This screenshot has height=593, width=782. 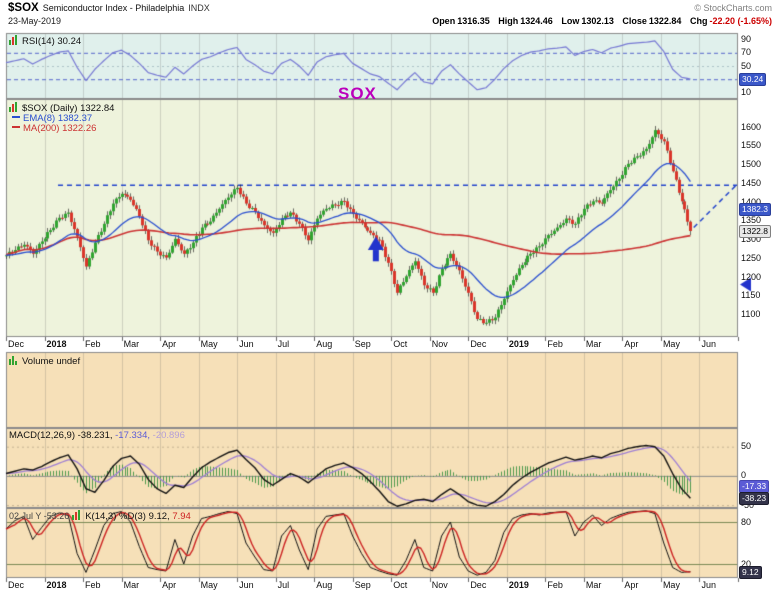 I want to click on macd-label-row: MACD(12,26,9) -38.231, -17.334, -20.896, so click(x=97, y=435).